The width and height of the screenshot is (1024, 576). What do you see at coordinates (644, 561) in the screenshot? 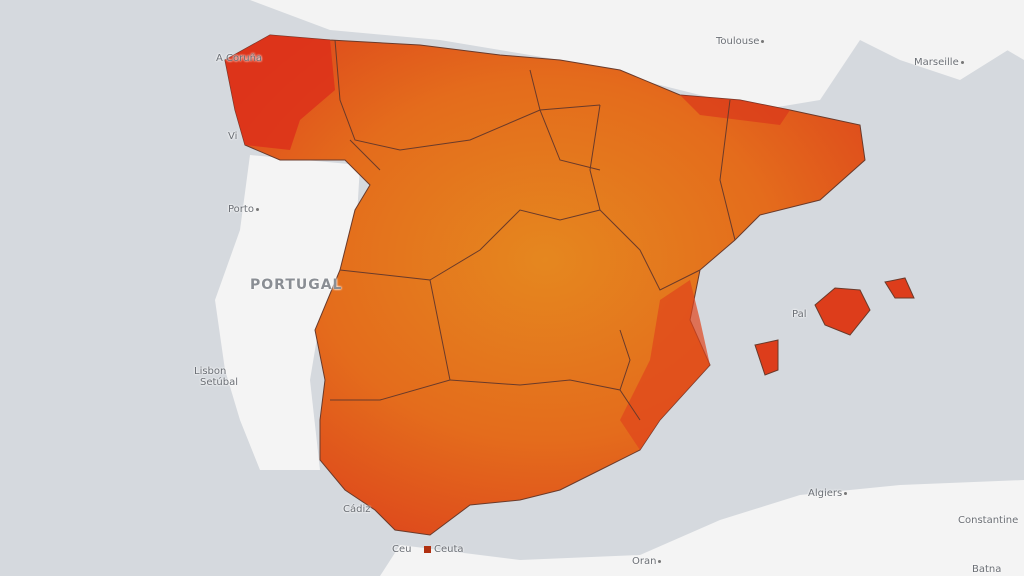
I see `oran-text: Oran` at bounding box center [644, 561].